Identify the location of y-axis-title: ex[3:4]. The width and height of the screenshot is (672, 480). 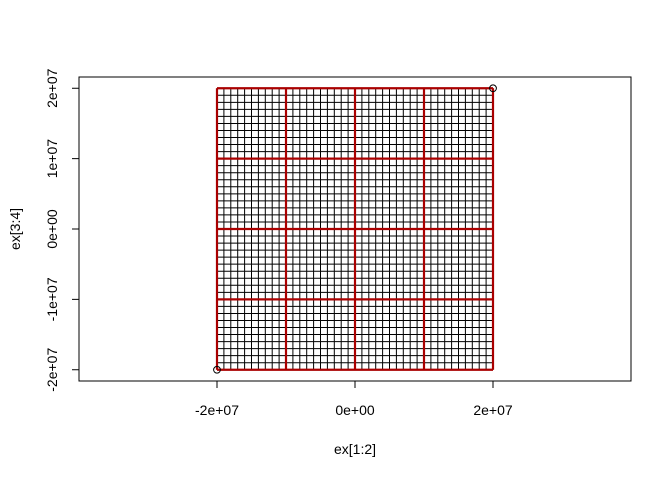
(15, 229).